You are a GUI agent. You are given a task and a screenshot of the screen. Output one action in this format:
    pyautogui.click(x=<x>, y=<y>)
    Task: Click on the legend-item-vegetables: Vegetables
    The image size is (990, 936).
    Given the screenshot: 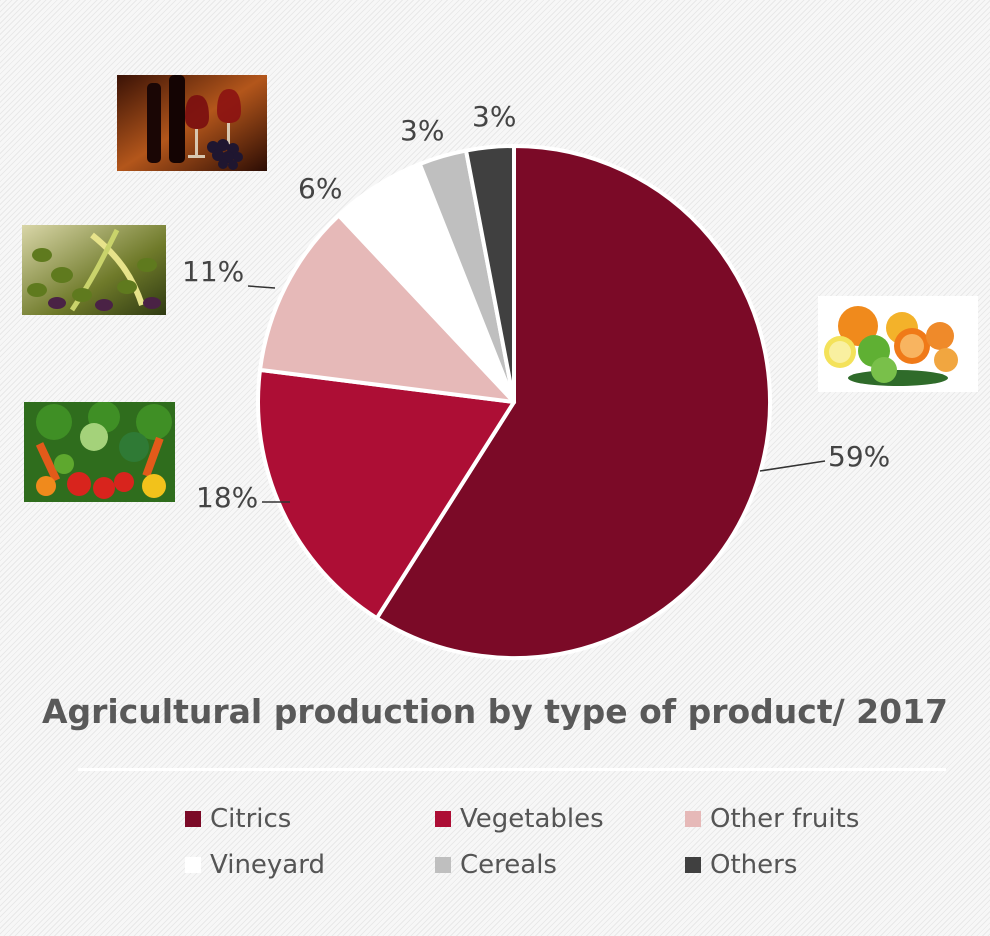 What is the action you would take?
    pyautogui.click(x=519, y=819)
    